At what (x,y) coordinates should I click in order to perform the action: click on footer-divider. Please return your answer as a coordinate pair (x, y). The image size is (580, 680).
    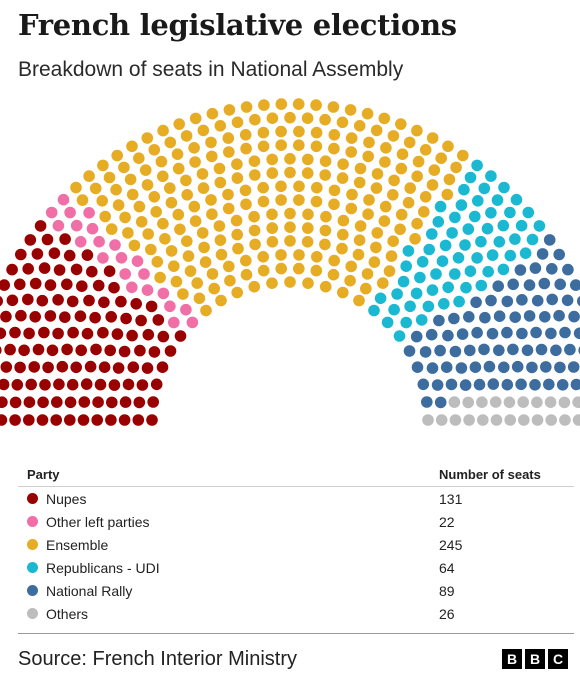
    Looking at the image, I should click on (296, 633).